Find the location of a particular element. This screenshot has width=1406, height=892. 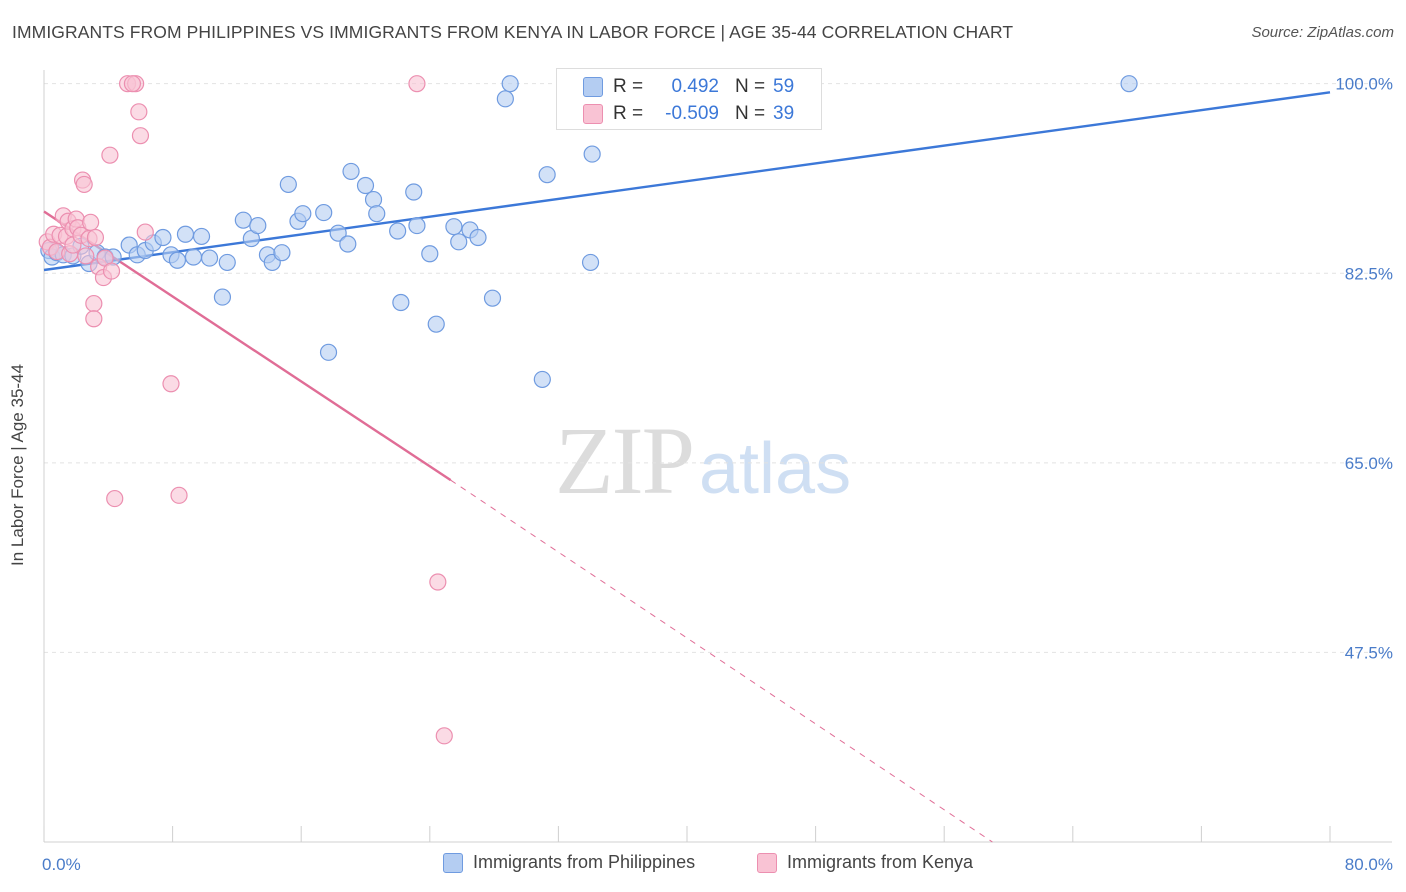

stats-row-philippines: R = 0.492 N = 59 is located at coordinates (689, 87).